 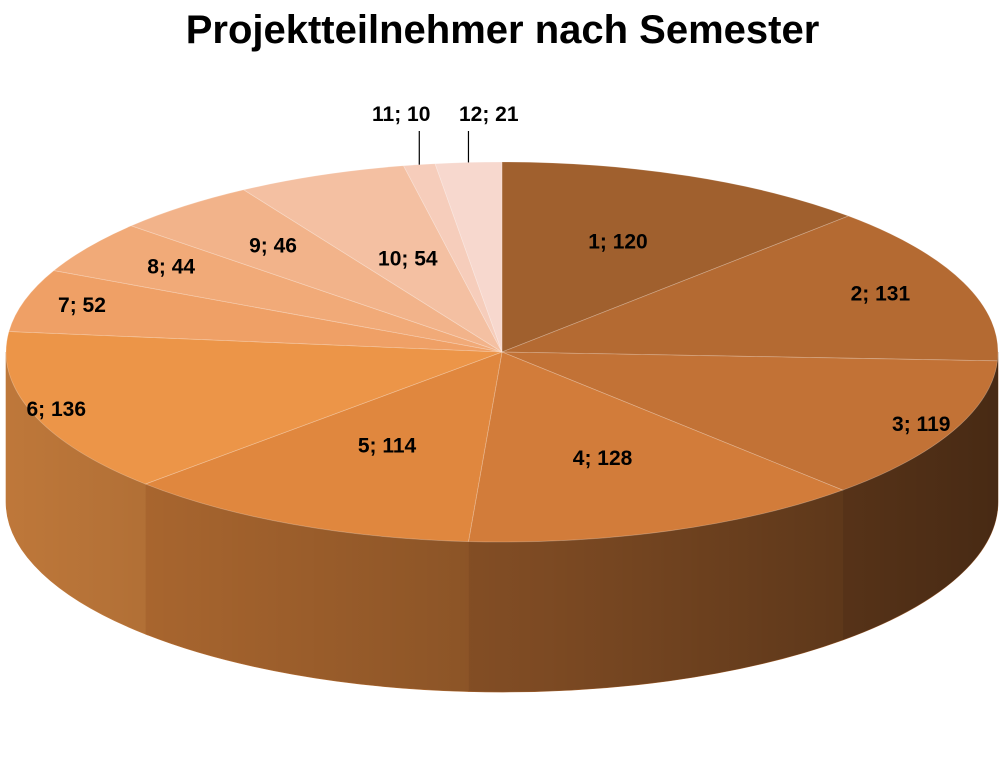 I want to click on data-label-11: 11; 10, so click(x=401, y=114).